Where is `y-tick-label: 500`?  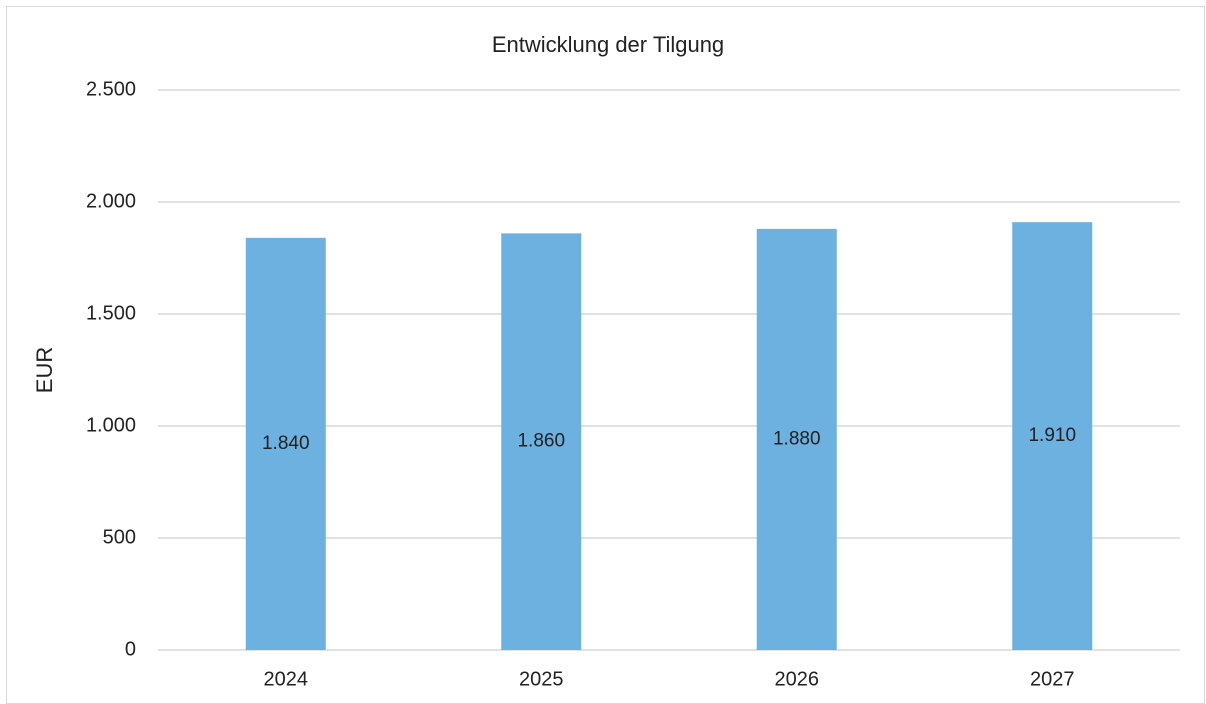
y-tick-label: 500 is located at coordinates (119, 537).